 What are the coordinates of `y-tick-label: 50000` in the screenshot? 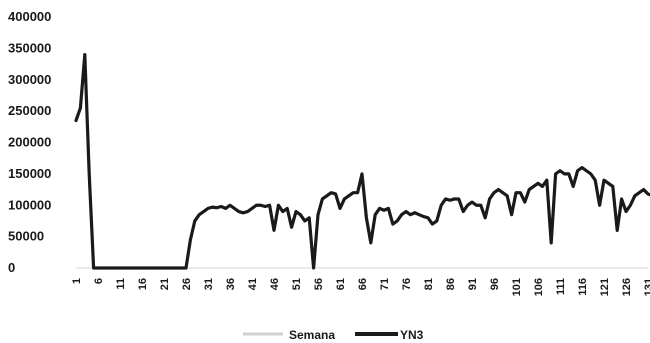 It's located at (26, 236).